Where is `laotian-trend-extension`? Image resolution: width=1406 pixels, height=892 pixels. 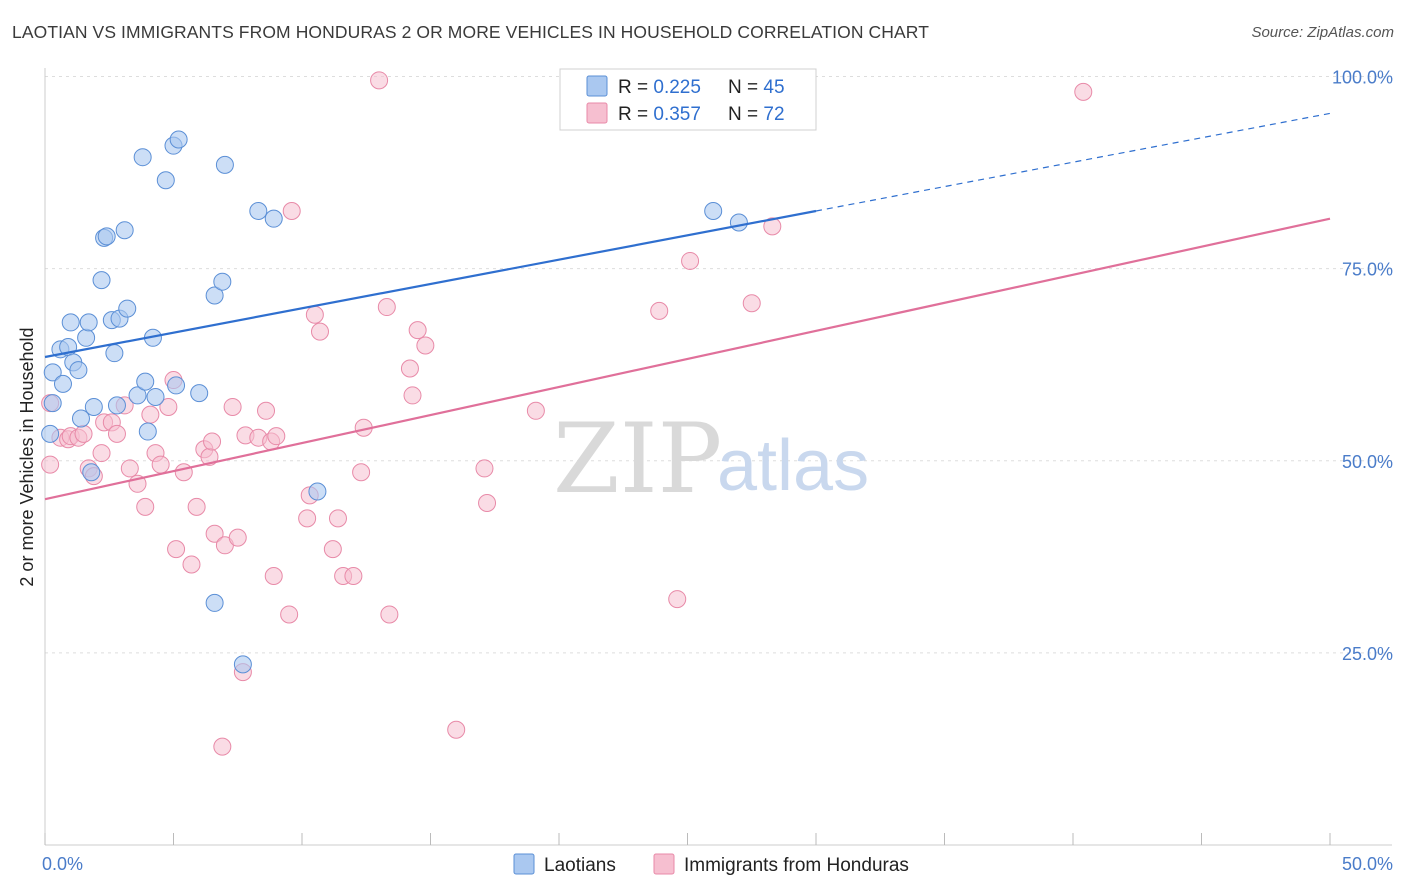 laotian-trend-extension is located at coordinates (1073, 162).